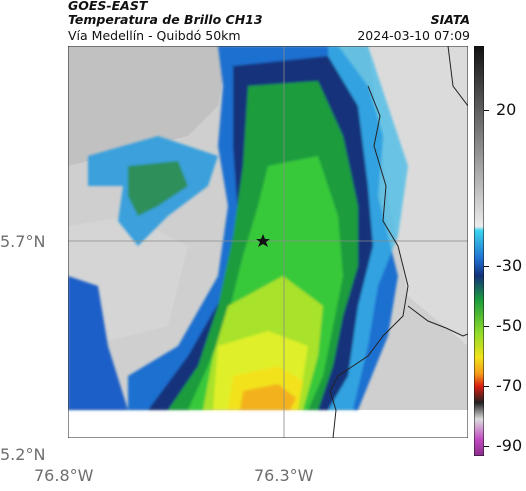 The height and width of the screenshot is (491, 526). Describe the element at coordinates (457, 76) in the screenshot. I see `coastline-north` at that location.